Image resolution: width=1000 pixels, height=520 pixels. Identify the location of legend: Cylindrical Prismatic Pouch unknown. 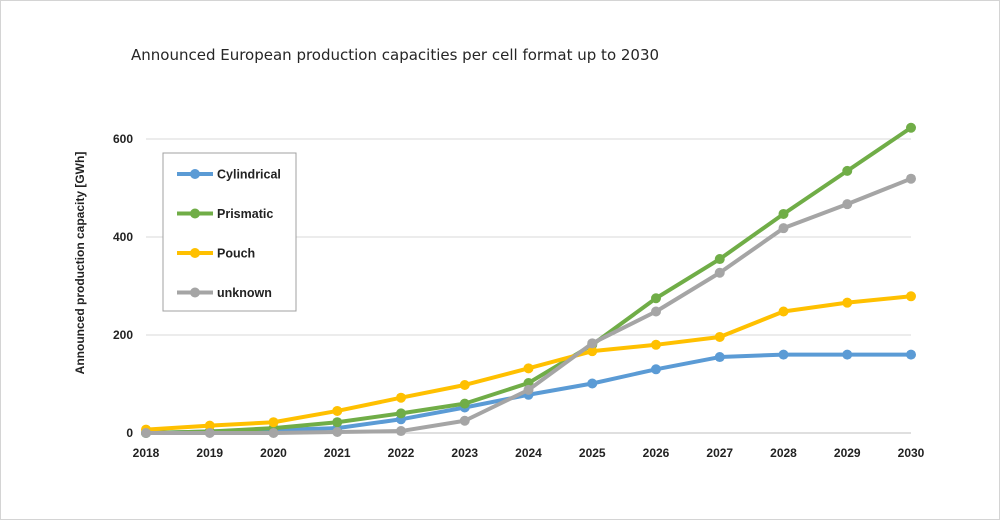
(229, 232).